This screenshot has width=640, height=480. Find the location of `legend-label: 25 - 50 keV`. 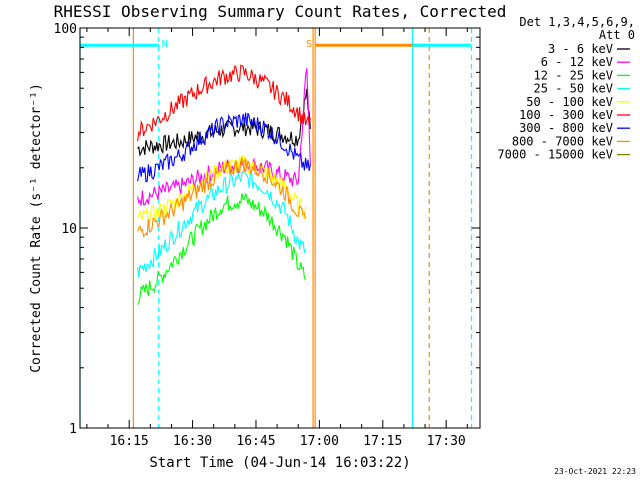

legend-label: 25 - 50 keV is located at coordinates (573, 89).